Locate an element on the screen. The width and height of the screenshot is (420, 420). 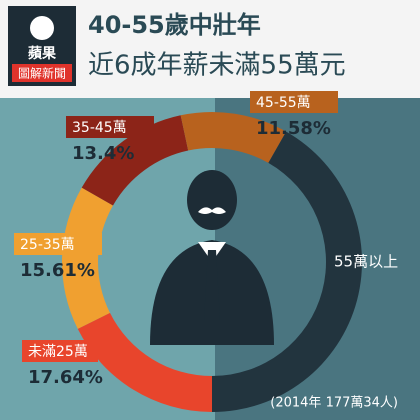
logo-tag is located at coordinates (42, 73).